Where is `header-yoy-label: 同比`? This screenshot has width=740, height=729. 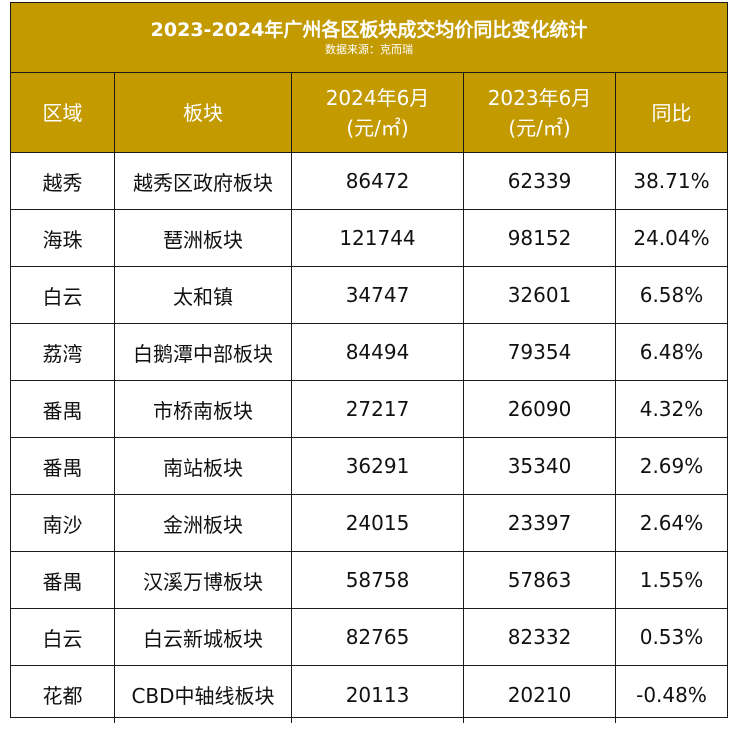
header-yoy-label: 同比 is located at coordinates (671, 112).